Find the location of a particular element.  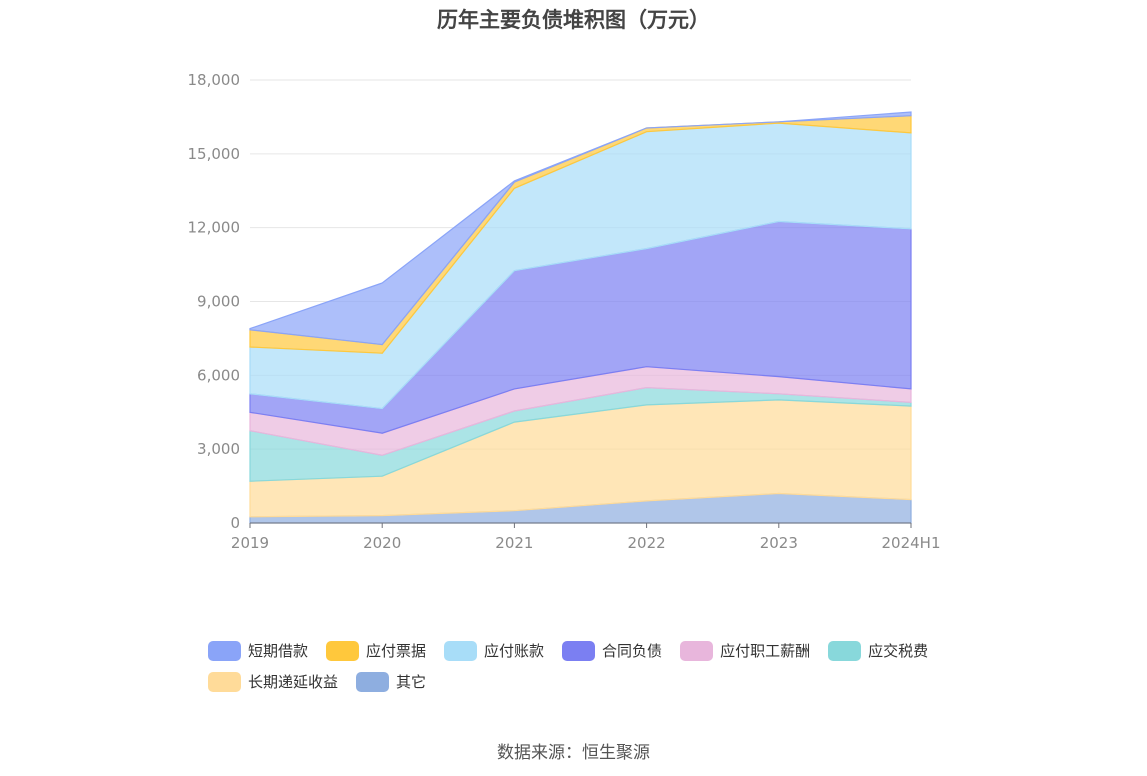

x-tick-label: 2022 is located at coordinates (647, 543).